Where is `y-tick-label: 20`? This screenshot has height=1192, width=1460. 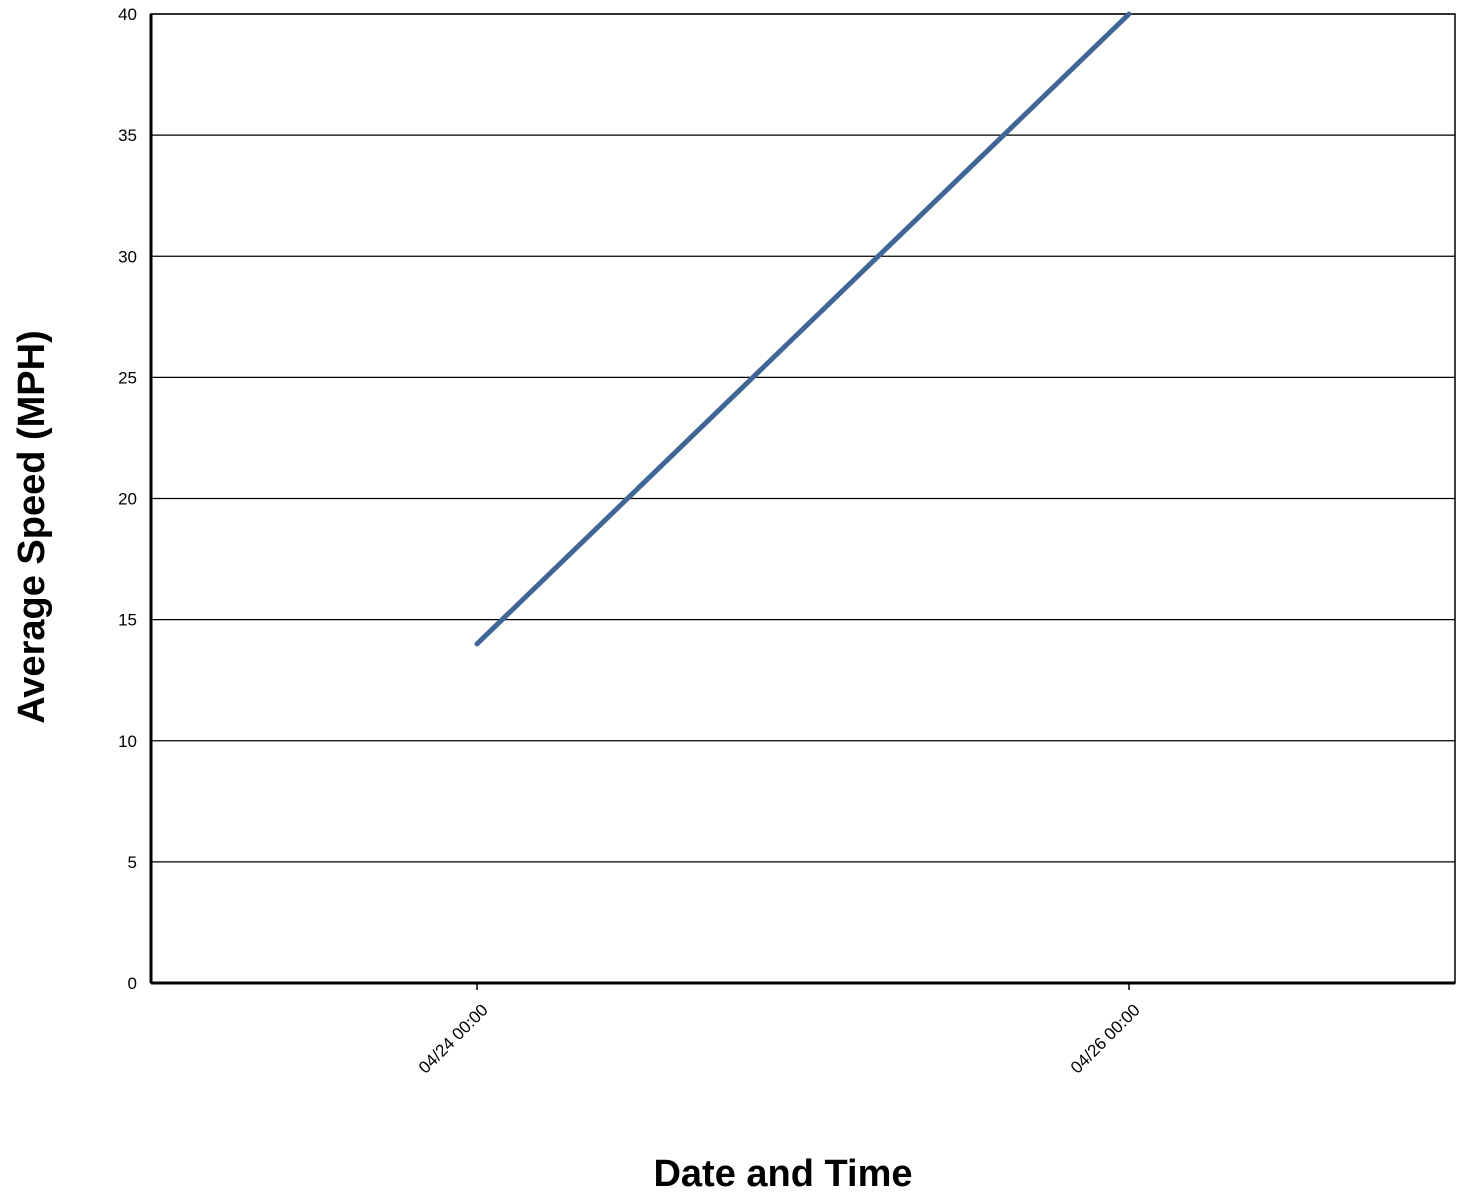 y-tick-label: 20 is located at coordinates (127, 499).